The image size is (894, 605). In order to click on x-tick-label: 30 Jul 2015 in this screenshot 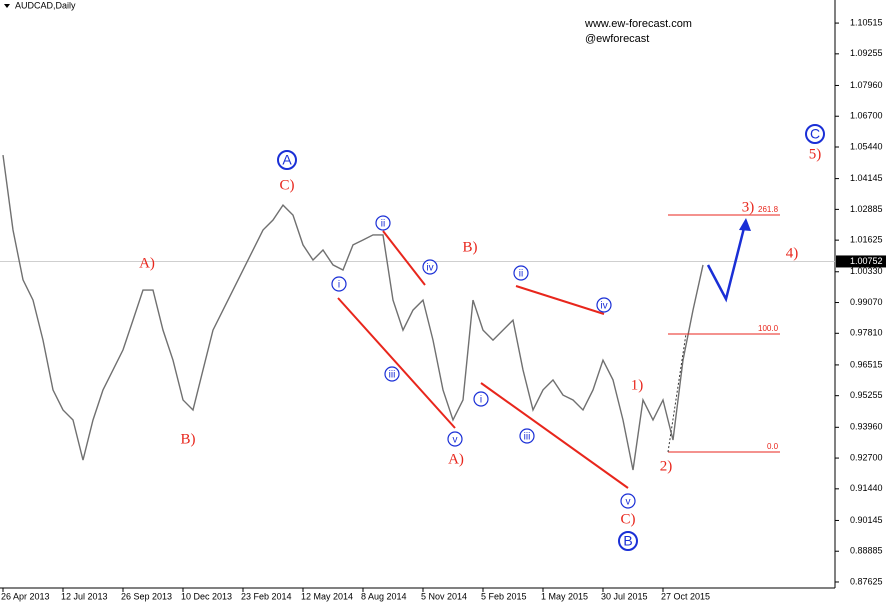, I will do `click(624, 596)`.